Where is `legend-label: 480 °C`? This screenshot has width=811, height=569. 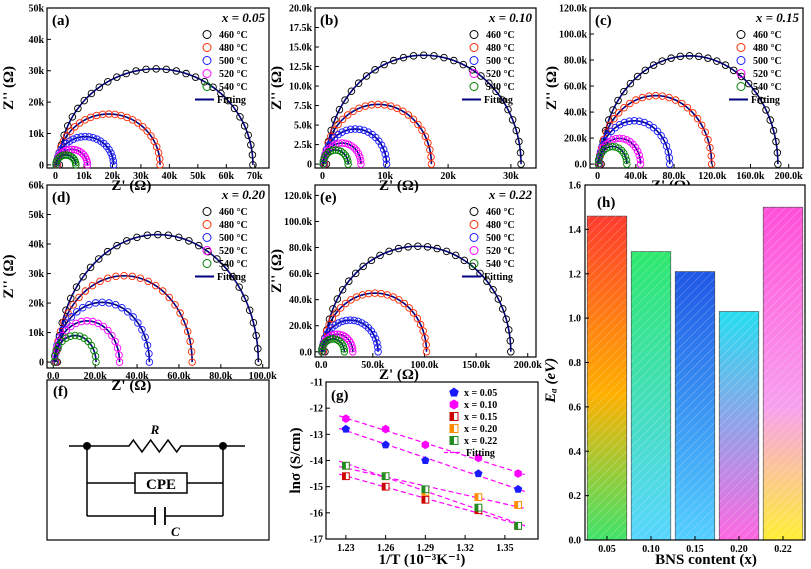
legend-label: 480 °C is located at coordinates (233, 225).